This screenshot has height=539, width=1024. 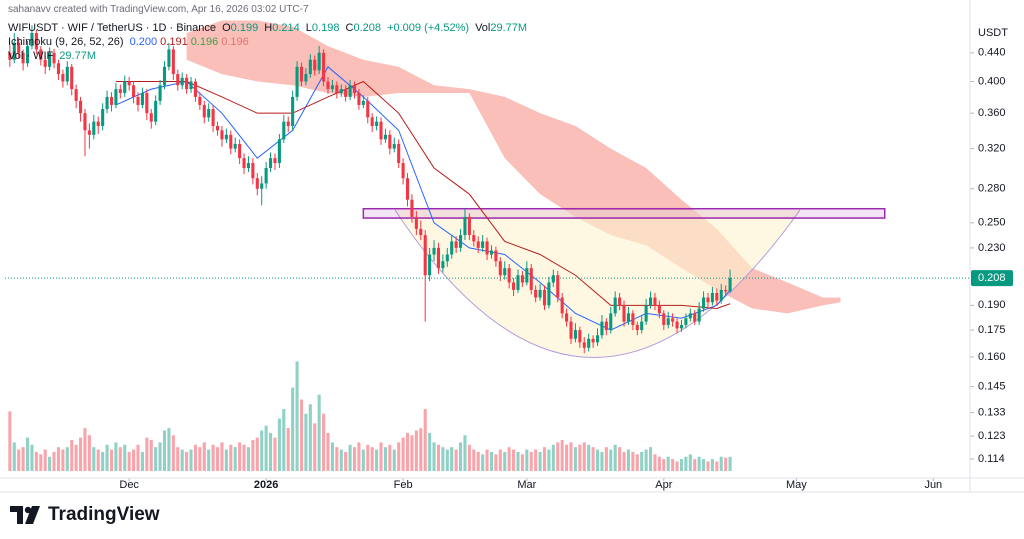 I want to click on y-tick-label: 0.133, so click(x=992, y=412).